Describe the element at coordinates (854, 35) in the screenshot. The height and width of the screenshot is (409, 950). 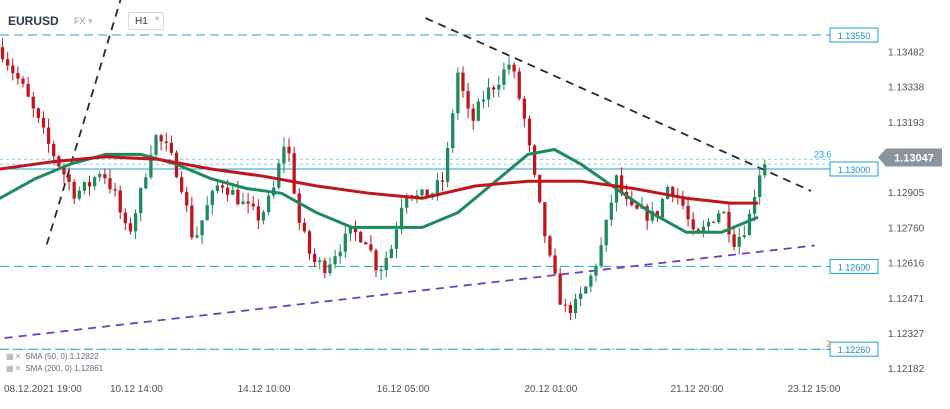
I see `level-tag: 1.13550` at that location.